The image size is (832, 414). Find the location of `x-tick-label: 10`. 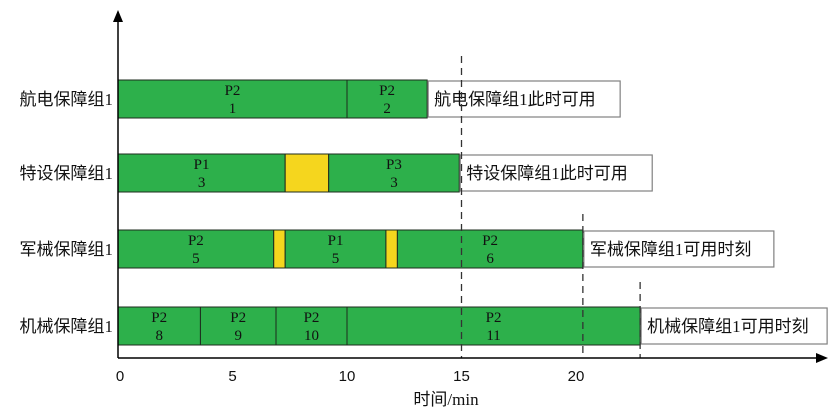

x-tick-label: 10 is located at coordinates (347, 376).